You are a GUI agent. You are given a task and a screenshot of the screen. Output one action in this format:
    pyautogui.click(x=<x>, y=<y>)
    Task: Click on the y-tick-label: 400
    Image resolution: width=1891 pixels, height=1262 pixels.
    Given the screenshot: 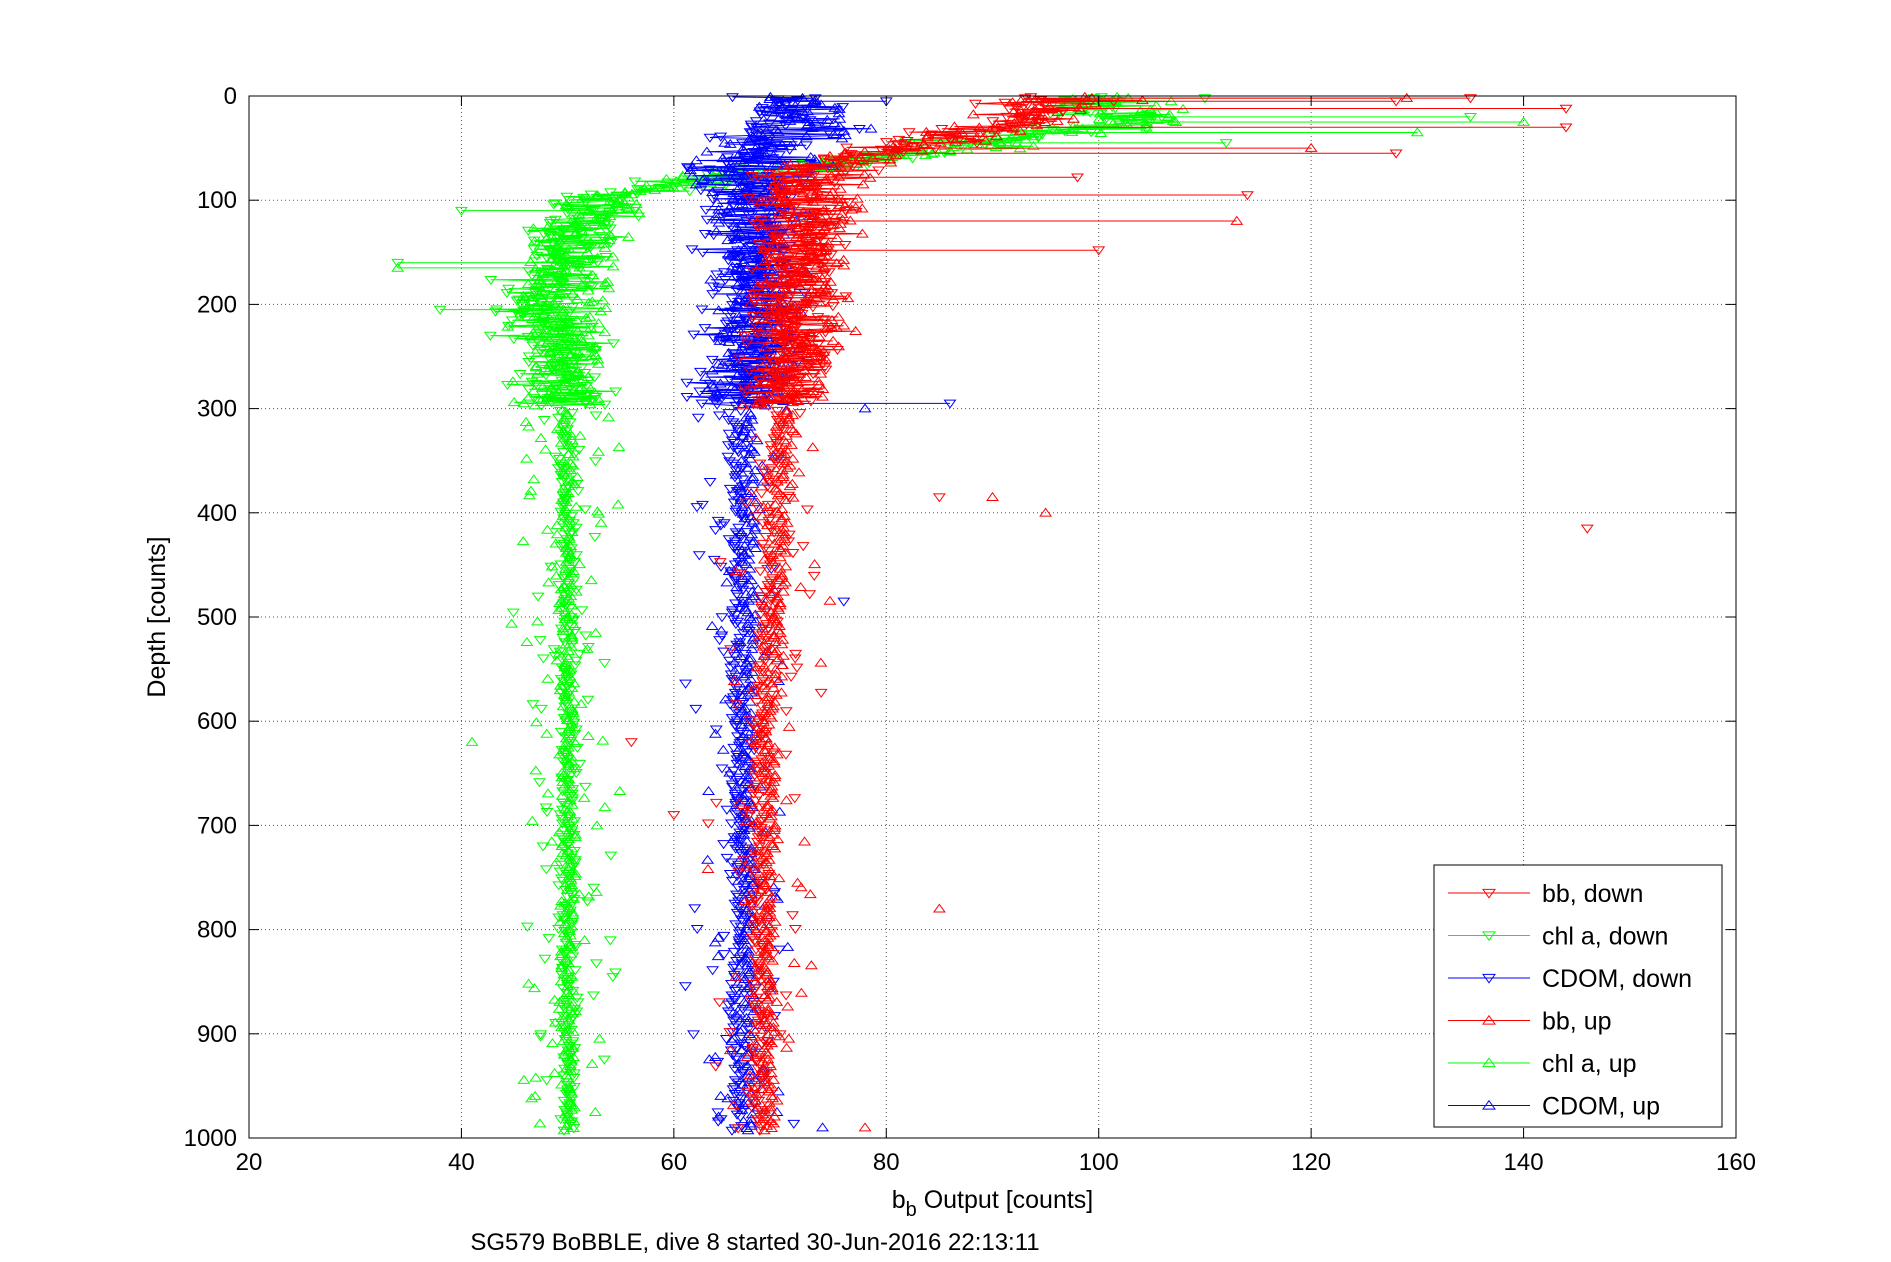 What is the action you would take?
    pyautogui.click(x=217, y=513)
    